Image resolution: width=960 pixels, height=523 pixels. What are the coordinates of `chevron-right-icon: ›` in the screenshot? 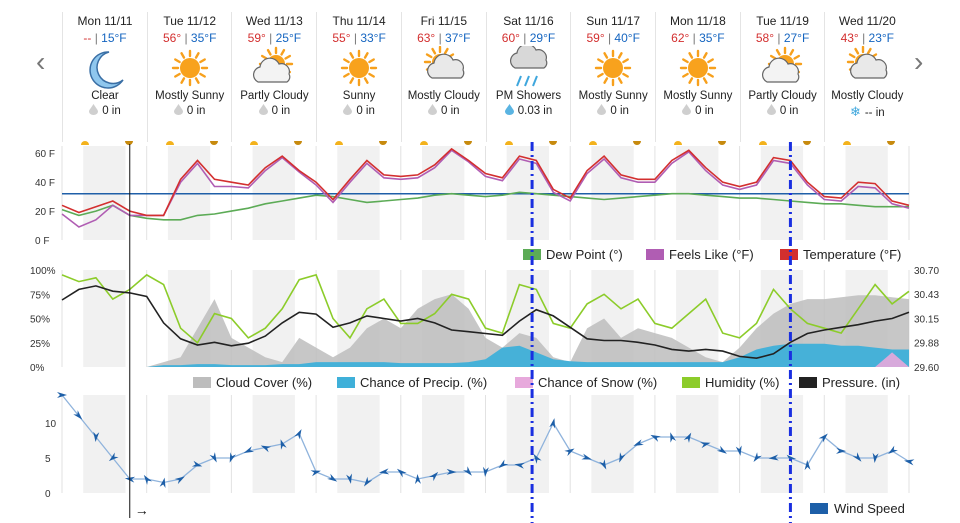 It's located at (919, 61).